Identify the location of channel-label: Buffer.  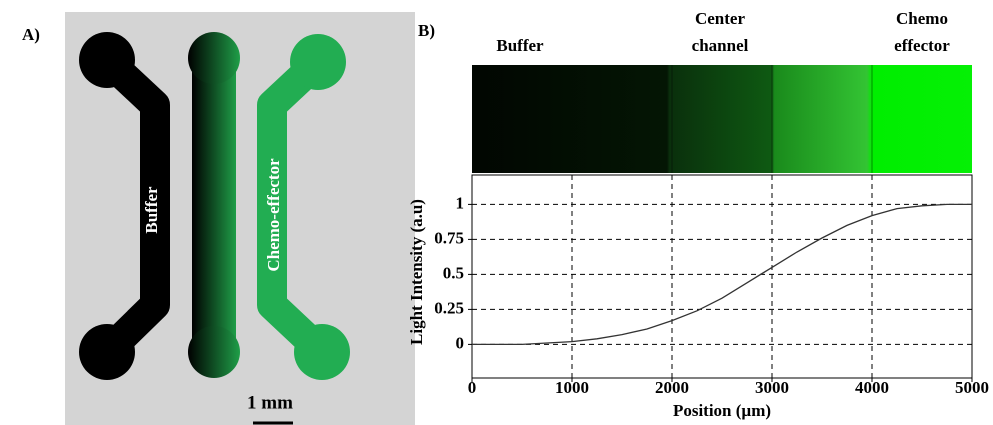
(151, 210).